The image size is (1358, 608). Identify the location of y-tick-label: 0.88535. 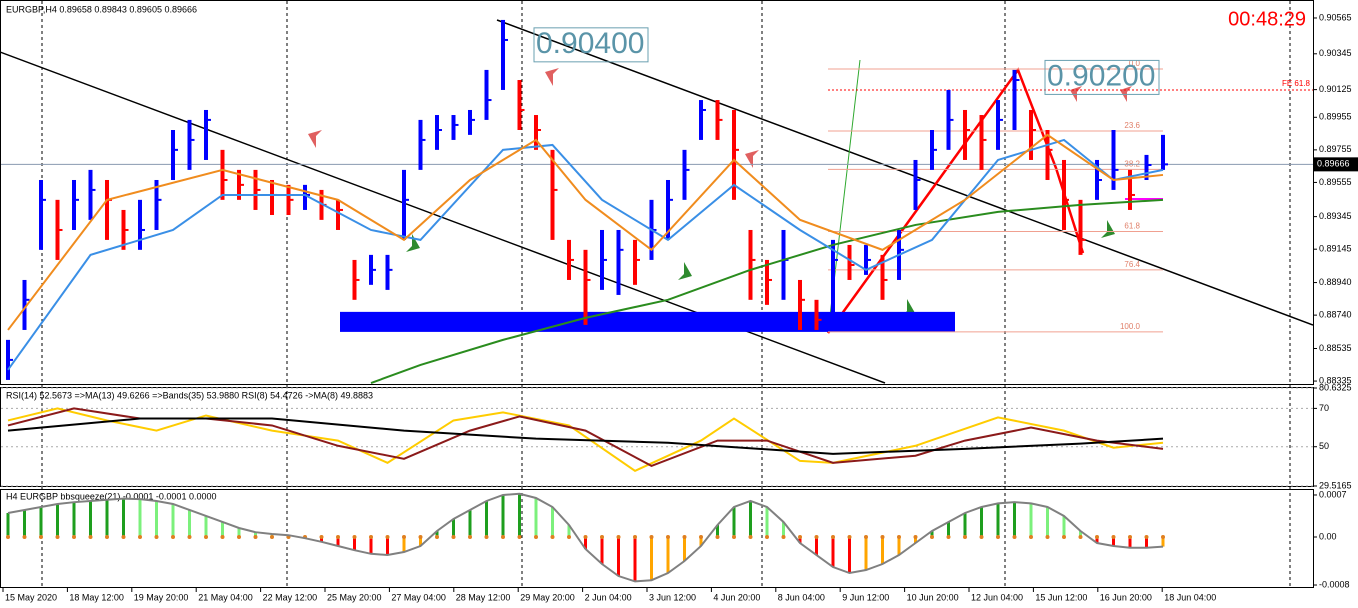
(1335, 348).